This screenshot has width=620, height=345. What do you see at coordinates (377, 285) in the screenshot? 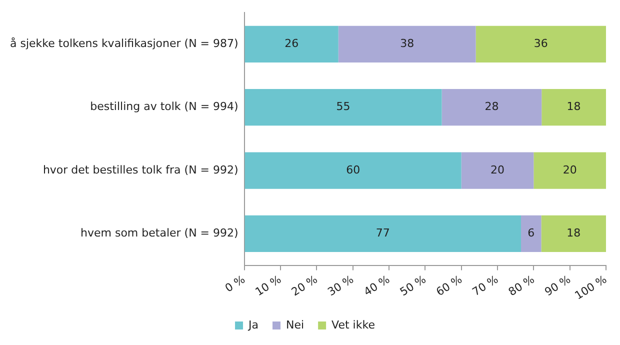
I see `x-tick-label: 40 %` at bounding box center [377, 285].